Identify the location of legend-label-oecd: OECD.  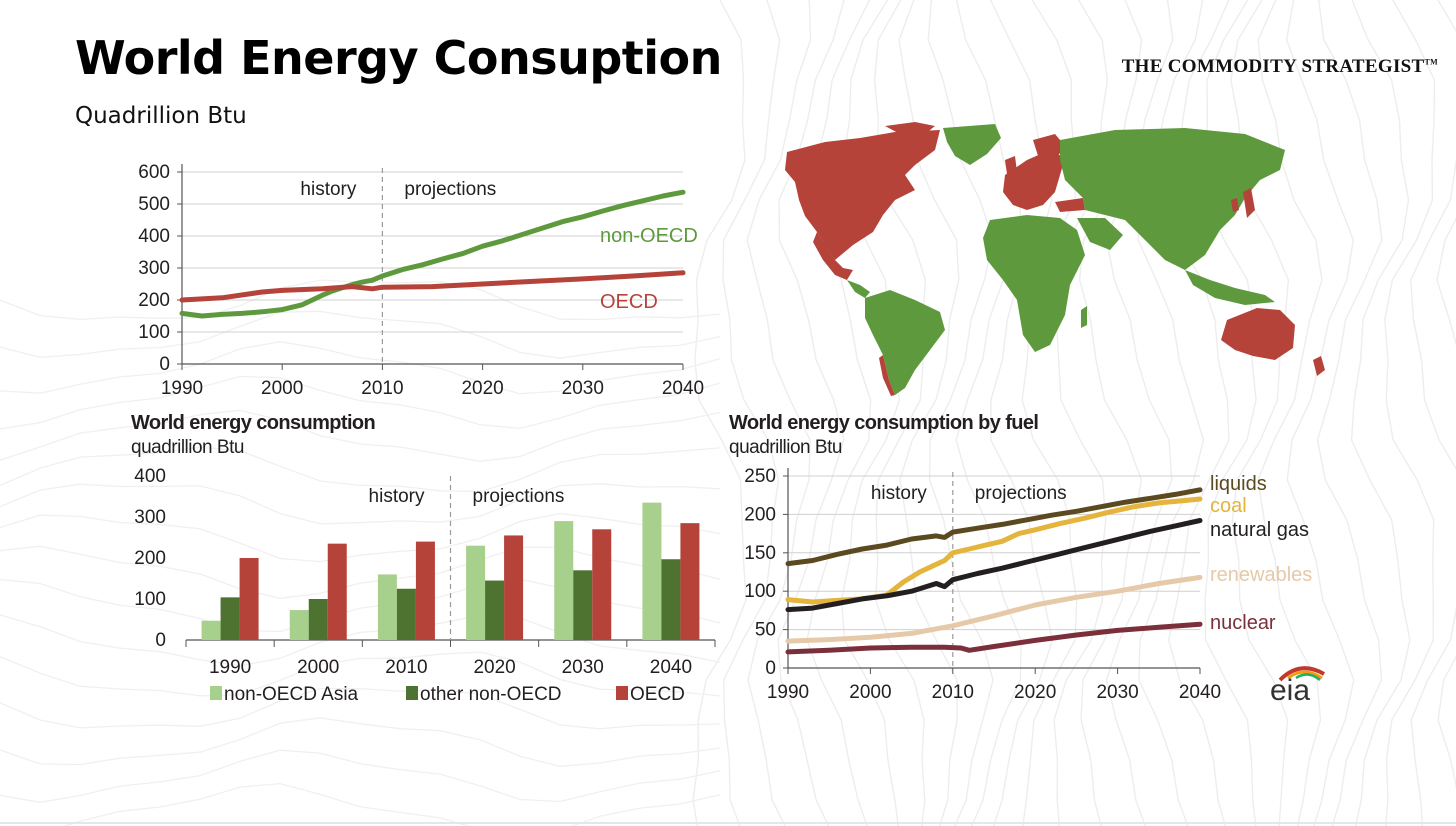
(657, 694).